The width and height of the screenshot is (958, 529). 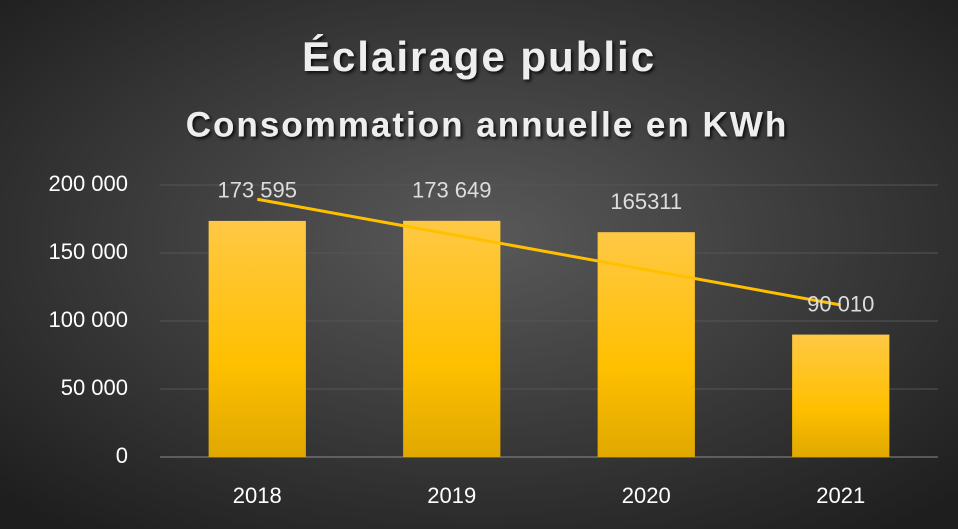 What do you see at coordinates (452, 190) in the screenshot?
I see `data-label: 173 649` at bounding box center [452, 190].